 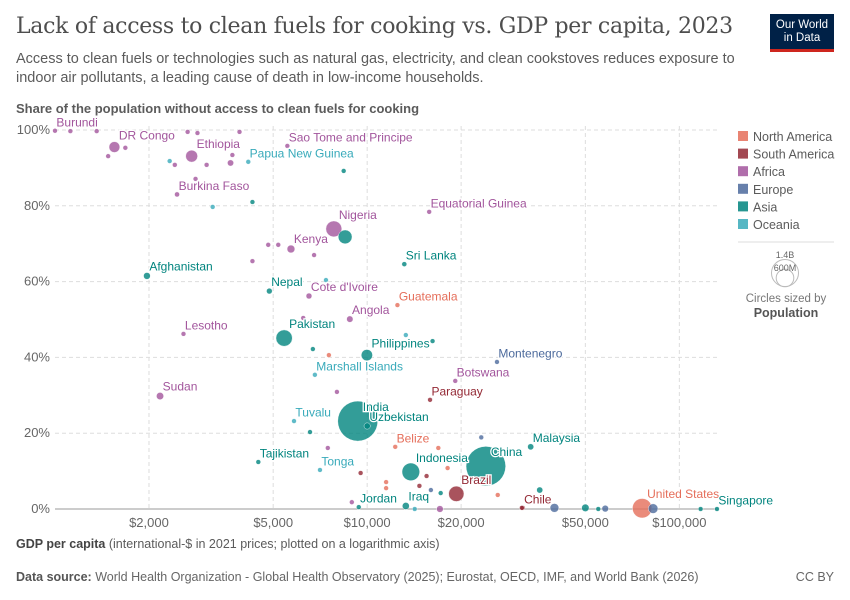 What do you see at coordinates (180, 386) in the screenshot?
I see `data-label: Sudan` at bounding box center [180, 386].